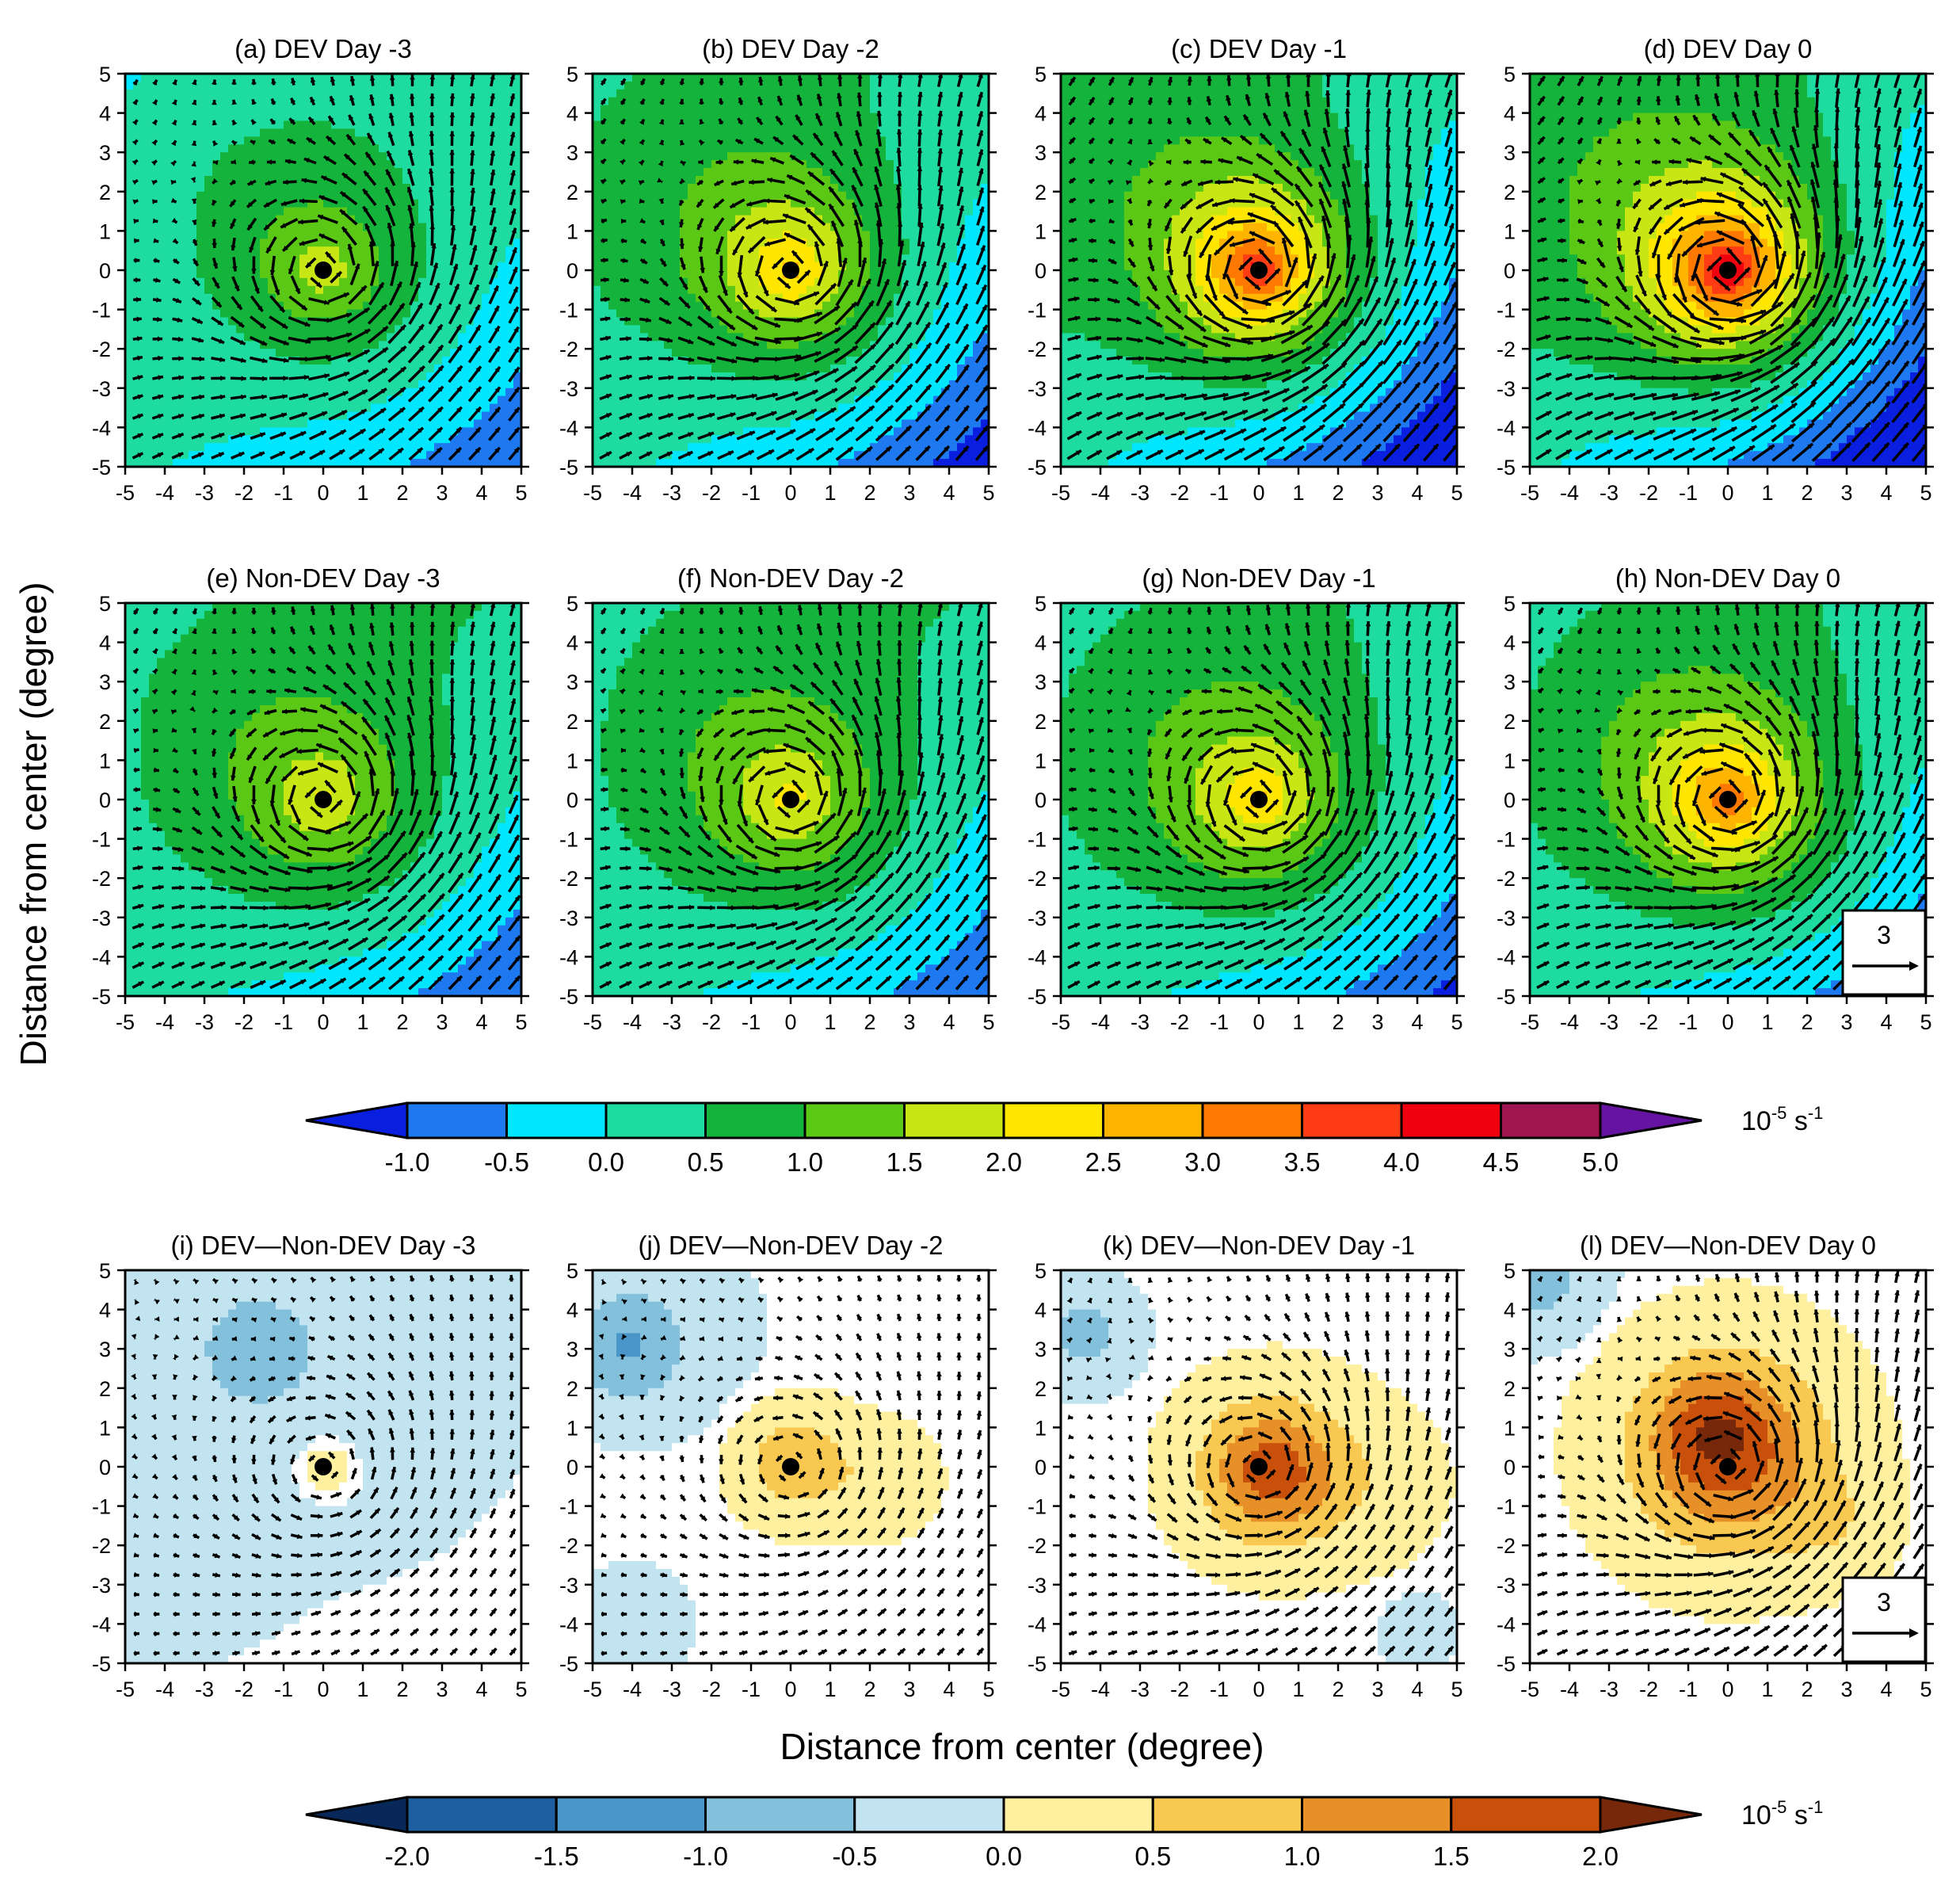 The image size is (1960, 1878). Describe the element at coordinates (1004, 1162) in the screenshot. I see `colorbar-label: 2.0` at that location.